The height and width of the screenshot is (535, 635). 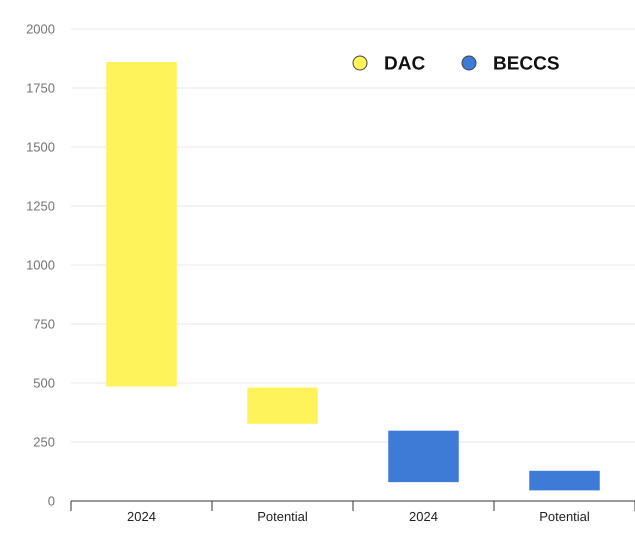 I want to click on y-tick-label: 1750, so click(x=40, y=88).